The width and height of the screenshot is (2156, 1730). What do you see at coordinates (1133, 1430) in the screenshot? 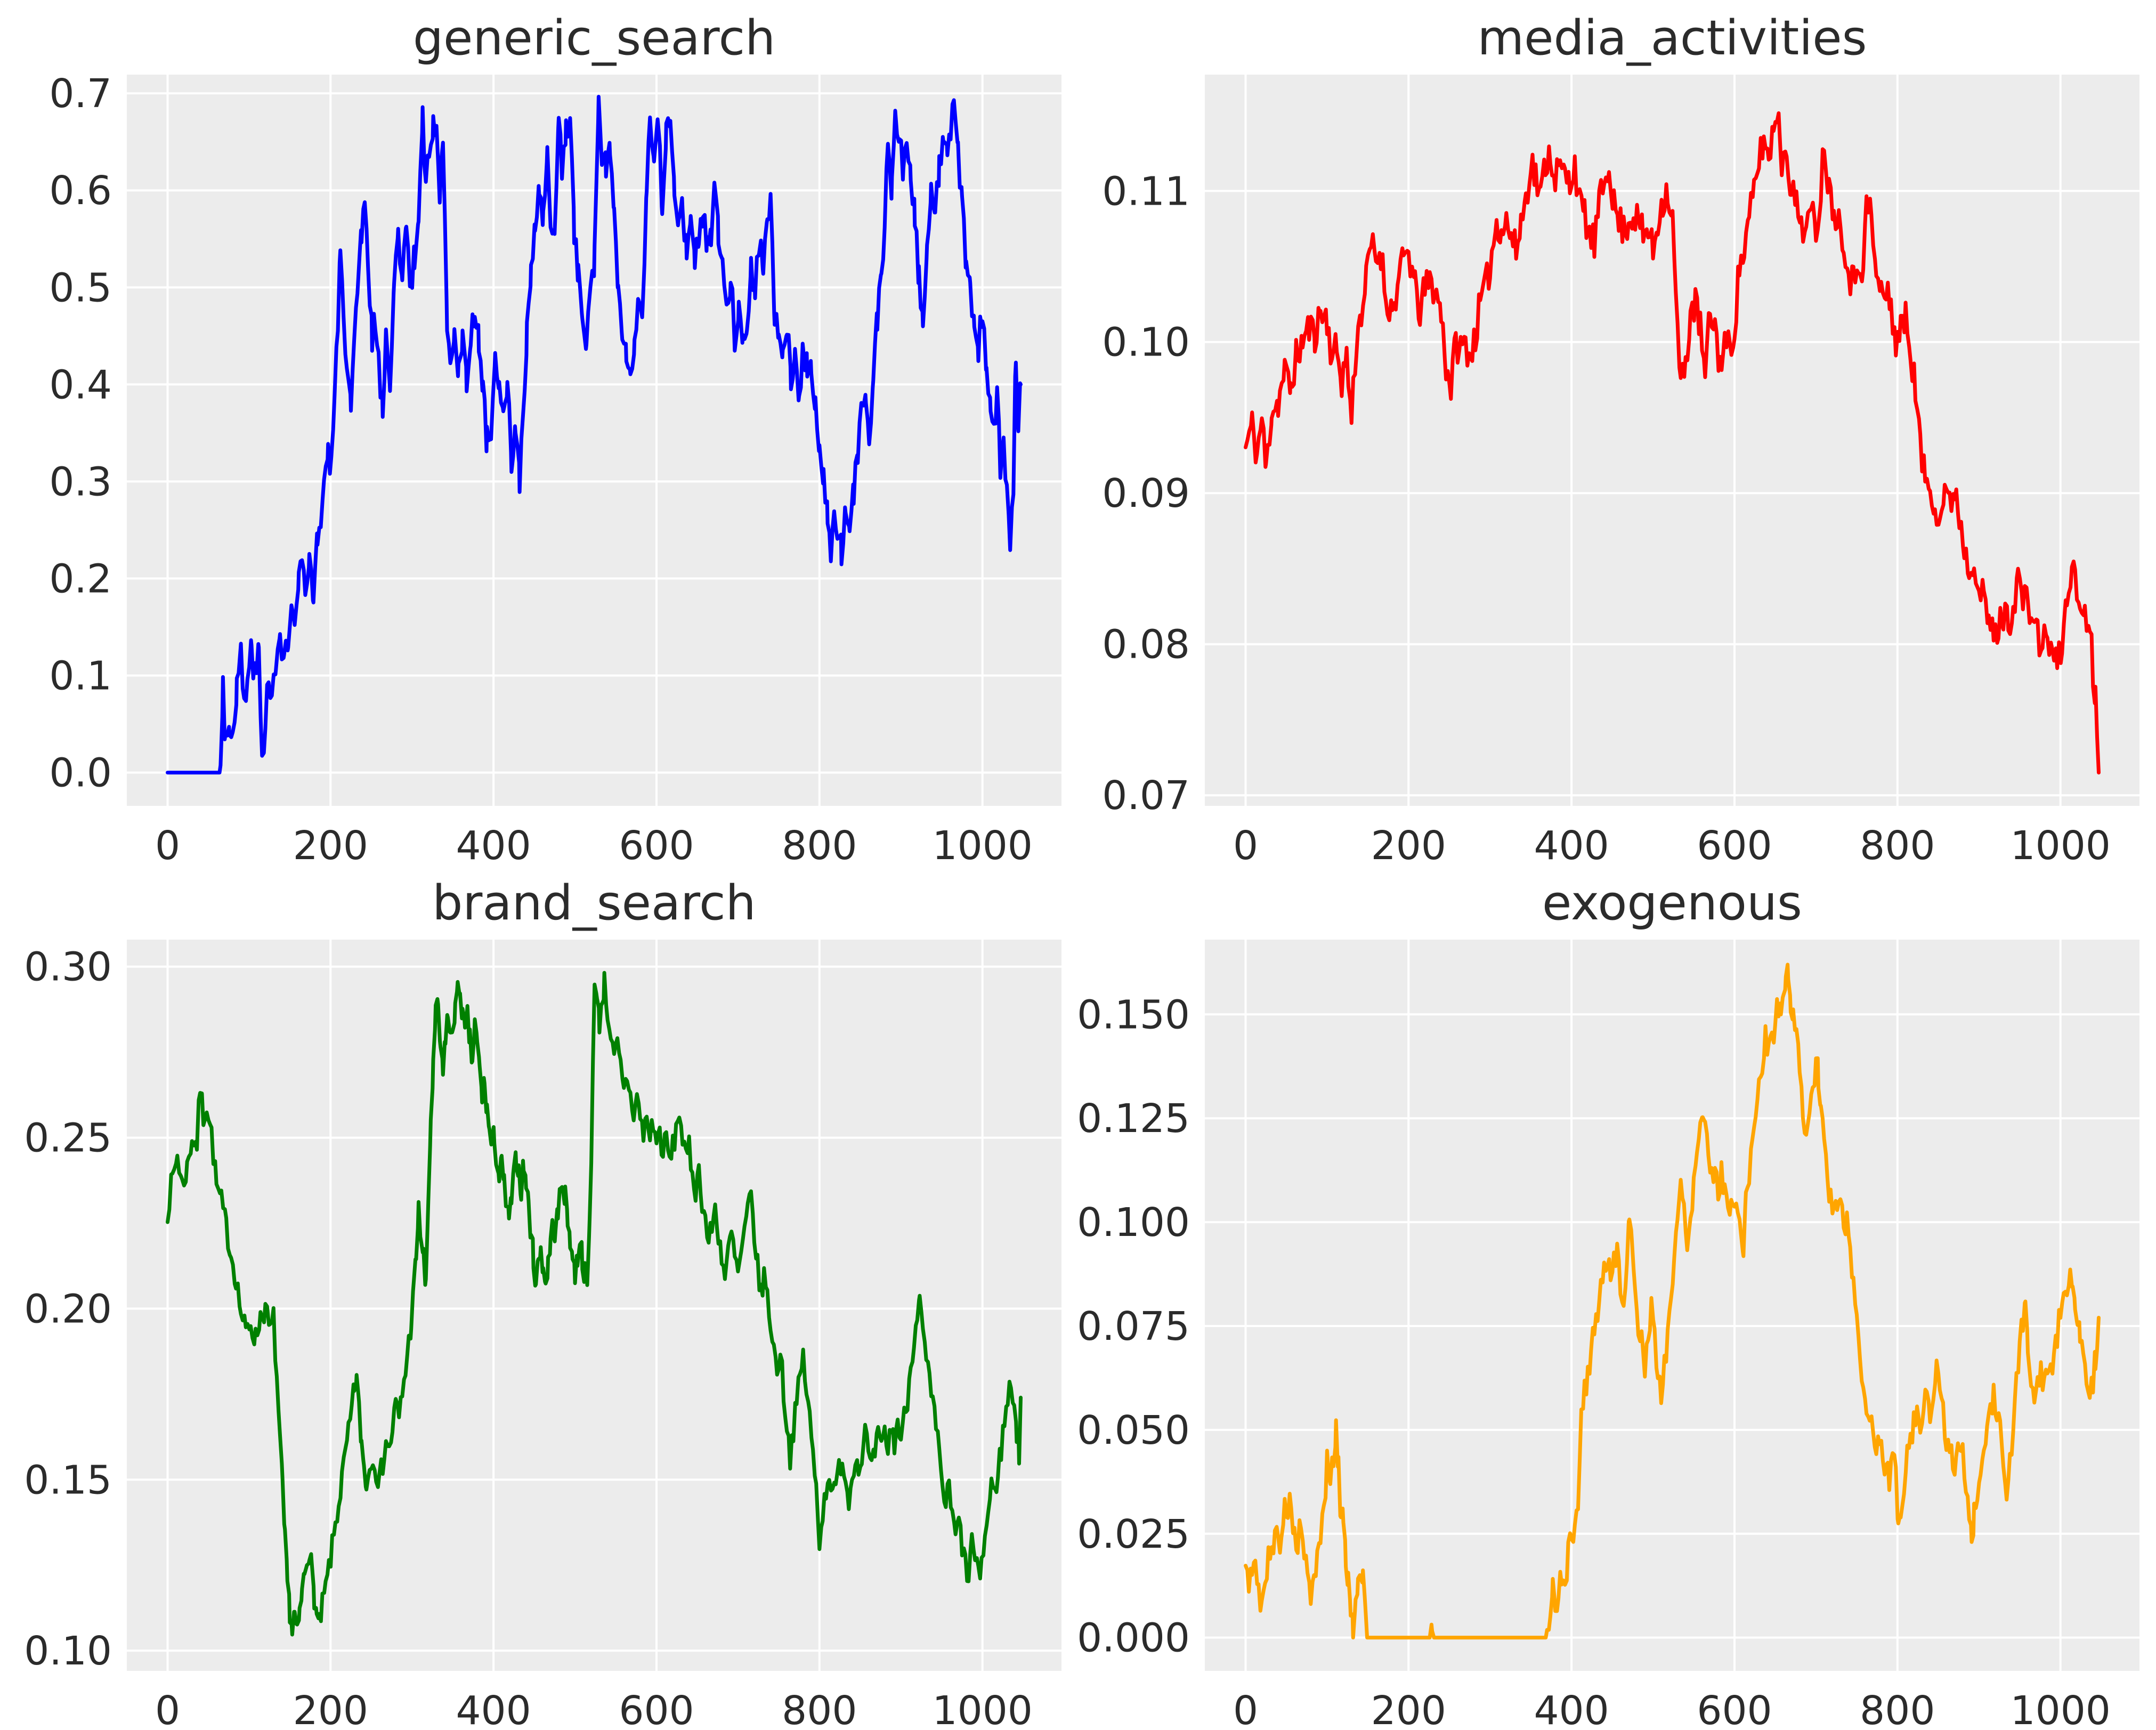
I see `y-tick-label: 0.050` at bounding box center [1133, 1430].